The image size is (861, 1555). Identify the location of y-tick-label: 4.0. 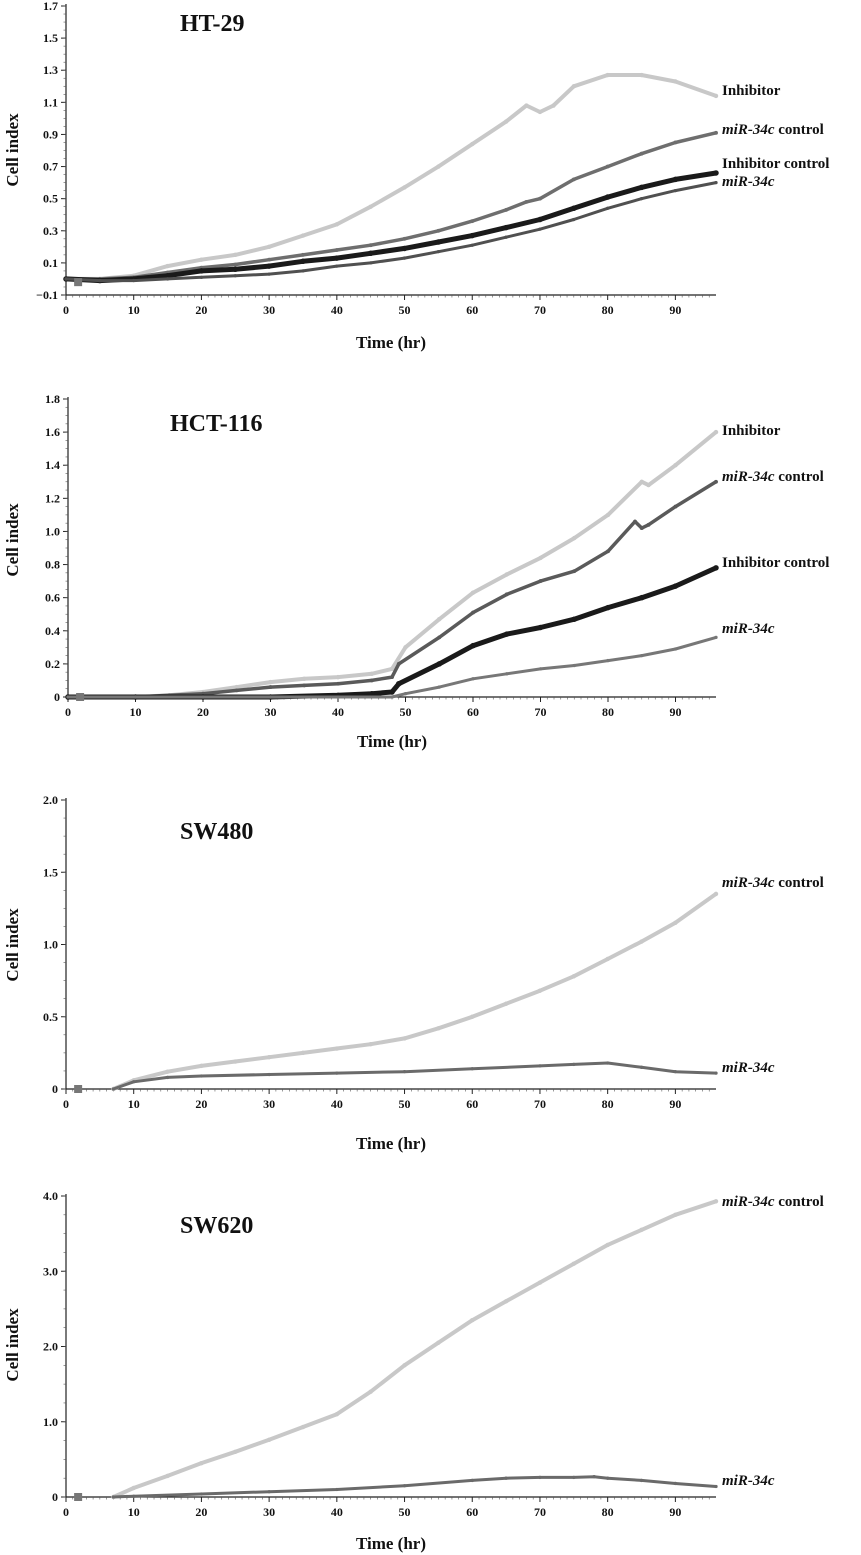
(50, 1196).